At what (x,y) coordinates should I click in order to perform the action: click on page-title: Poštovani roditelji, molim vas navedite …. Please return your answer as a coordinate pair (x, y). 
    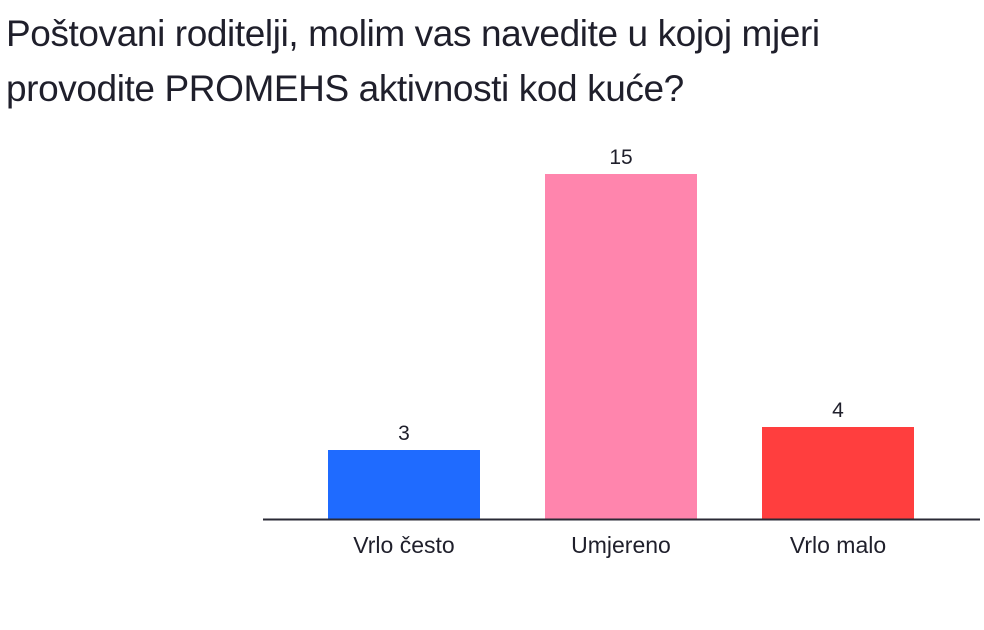
    Looking at the image, I should click on (413, 61).